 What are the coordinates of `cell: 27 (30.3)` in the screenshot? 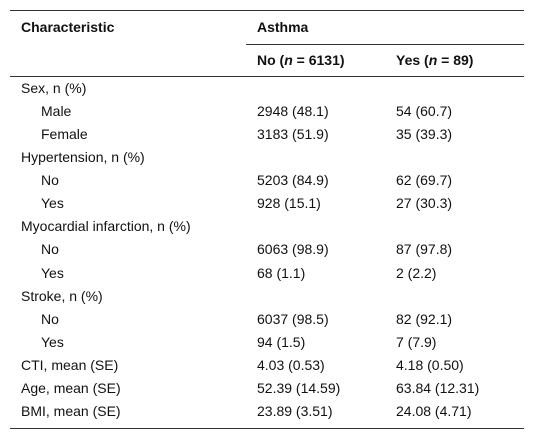 It's located at (424, 203).